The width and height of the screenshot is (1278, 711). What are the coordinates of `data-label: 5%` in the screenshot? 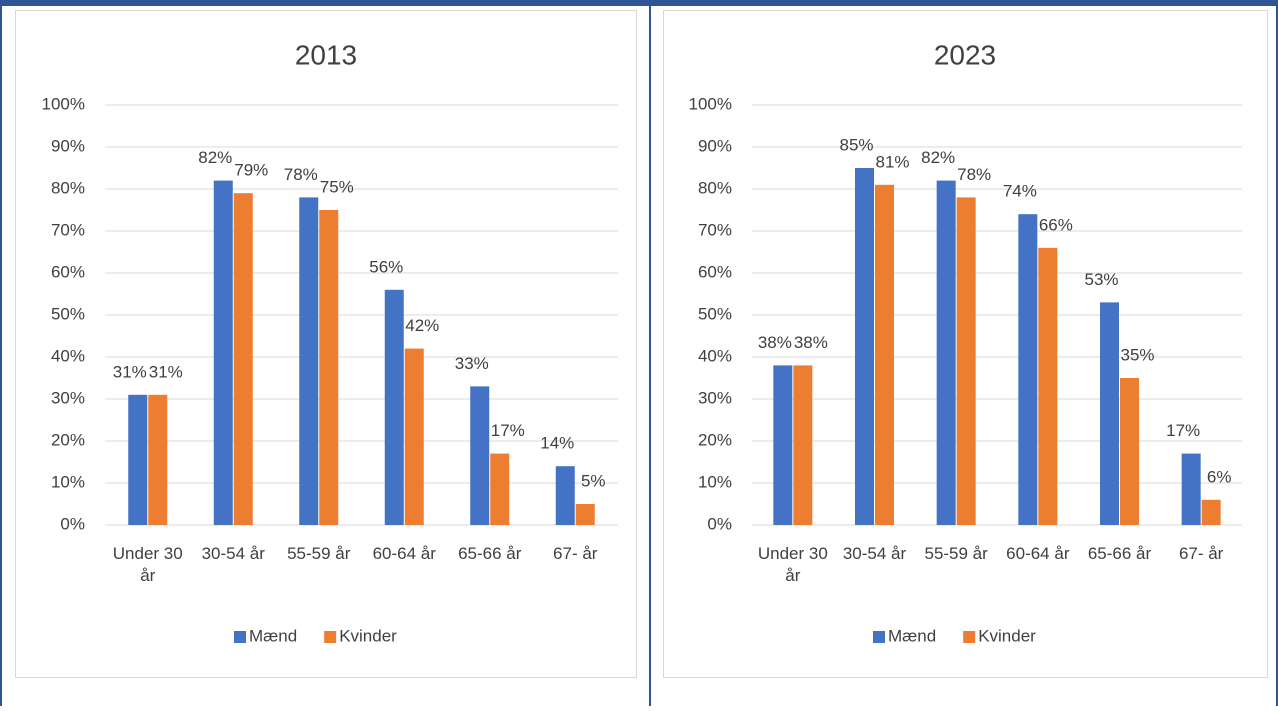 It's located at (593, 480).